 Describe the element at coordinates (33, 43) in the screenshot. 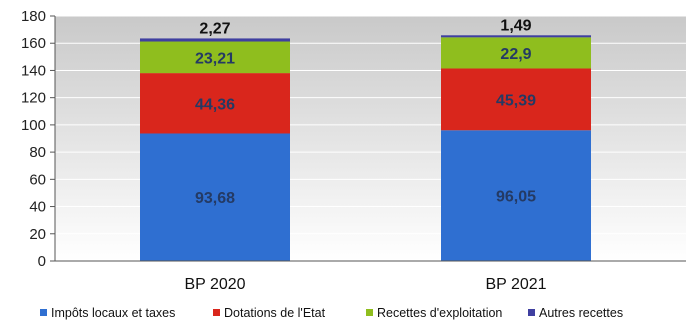

I see `y-tick-label: 160` at that location.